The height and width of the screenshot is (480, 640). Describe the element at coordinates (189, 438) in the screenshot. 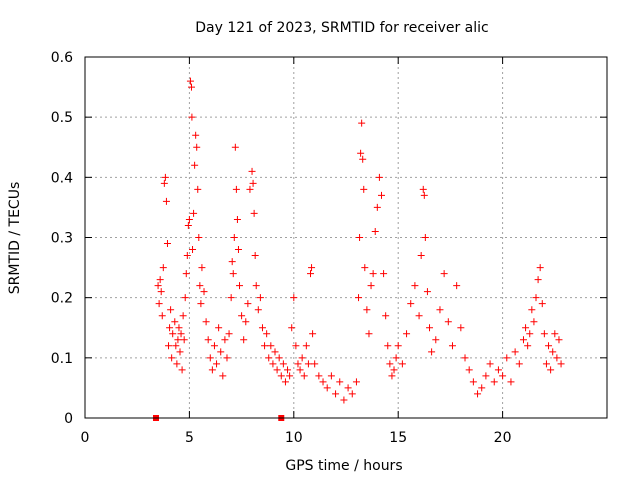

I see `x-tick-label: 5` at that location.